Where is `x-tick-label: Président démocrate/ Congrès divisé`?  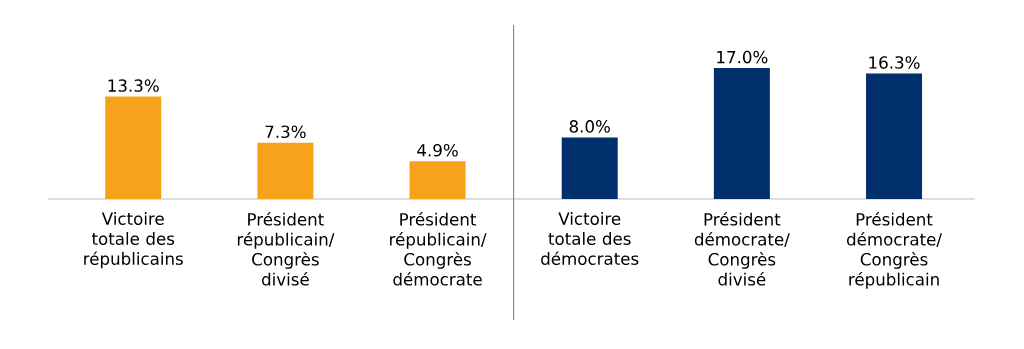
x-tick-label: Président démocrate/ Congrès divisé is located at coordinates (742, 249).